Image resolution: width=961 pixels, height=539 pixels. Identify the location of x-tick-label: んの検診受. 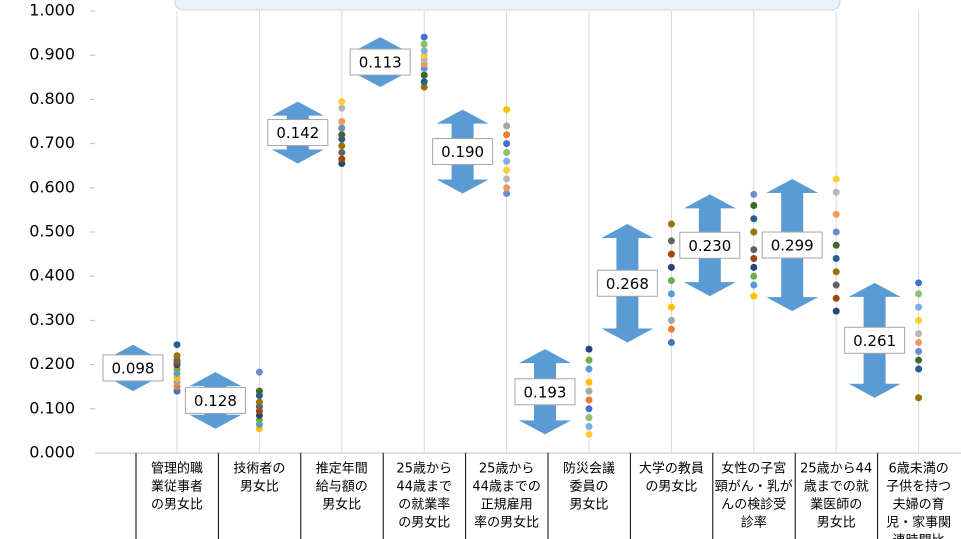
(753, 505).